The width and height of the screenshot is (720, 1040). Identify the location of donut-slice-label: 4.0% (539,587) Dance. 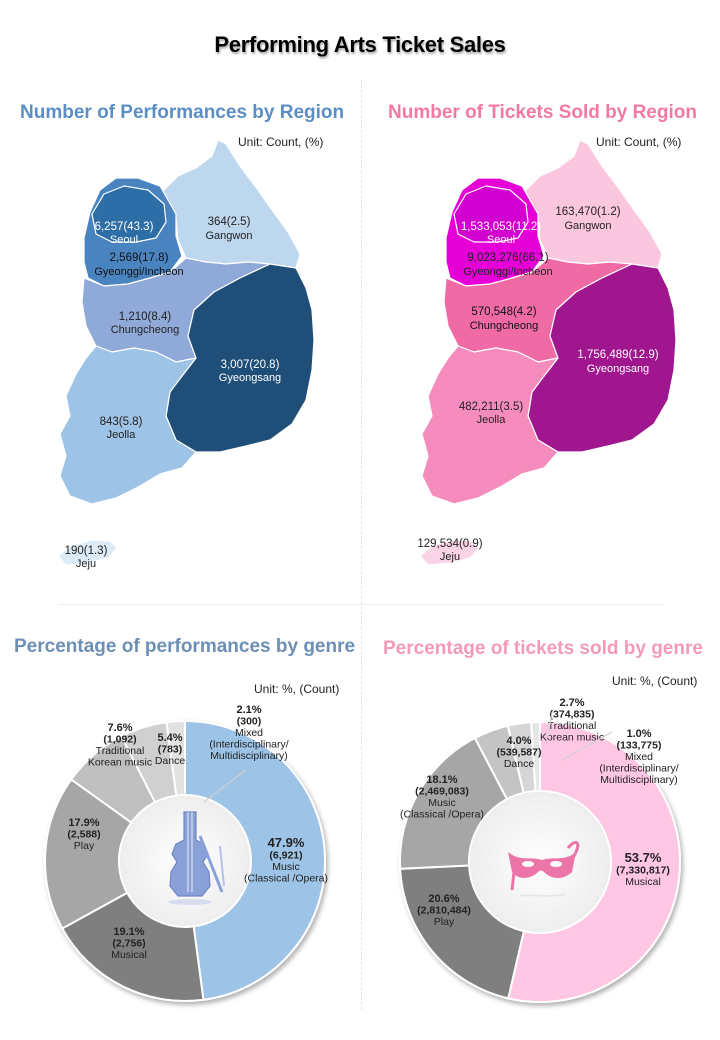
(519, 752).